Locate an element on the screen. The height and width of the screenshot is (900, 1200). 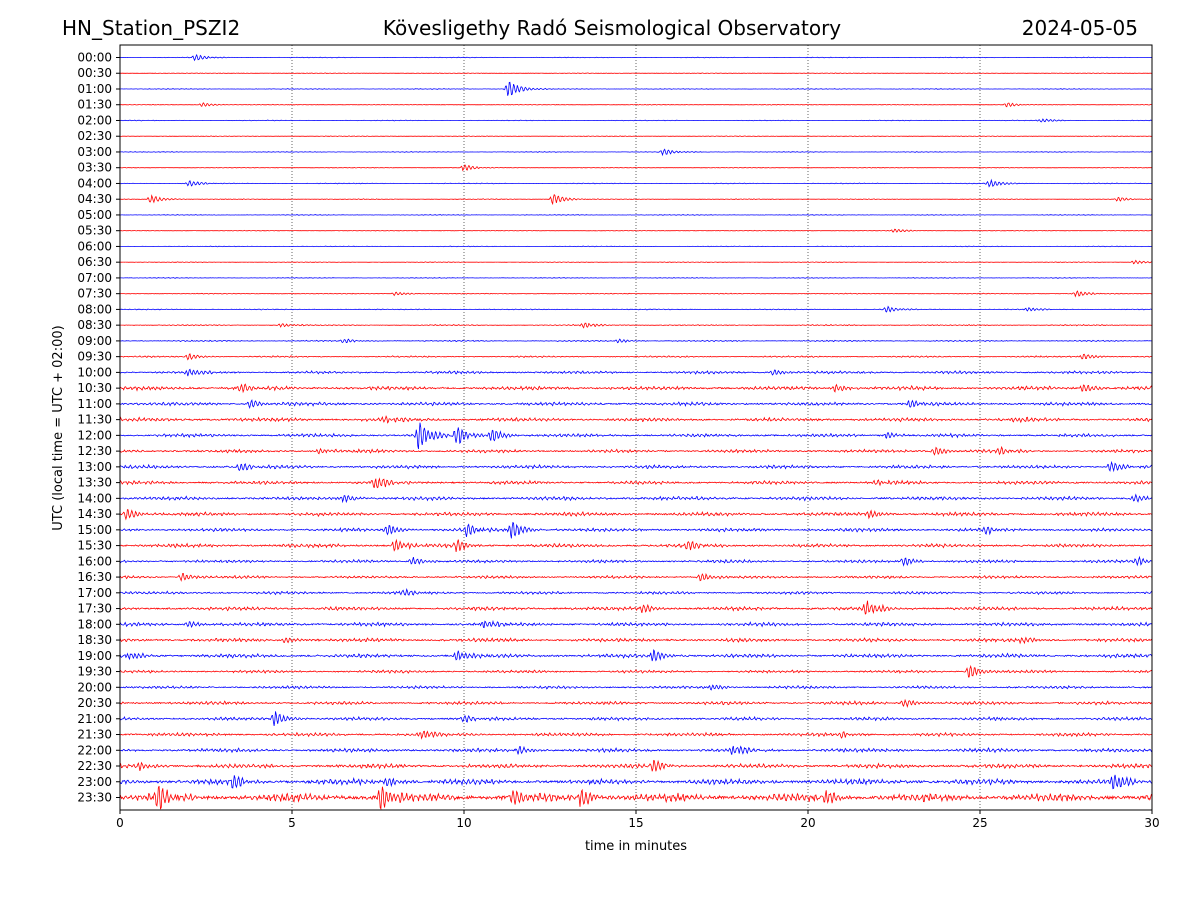
trace-06:00 is located at coordinates (636, 246).